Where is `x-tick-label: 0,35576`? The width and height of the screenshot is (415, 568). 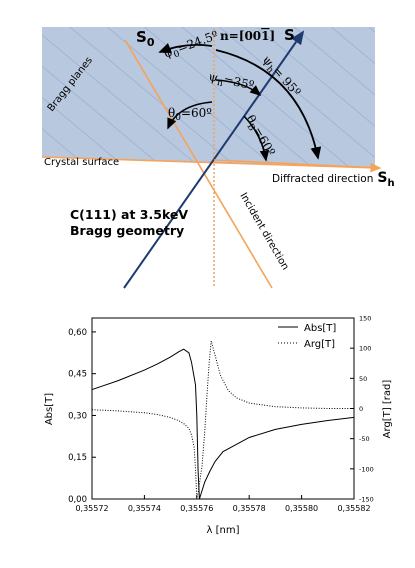
x-tick-label: 0,35576 is located at coordinates (196, 508).